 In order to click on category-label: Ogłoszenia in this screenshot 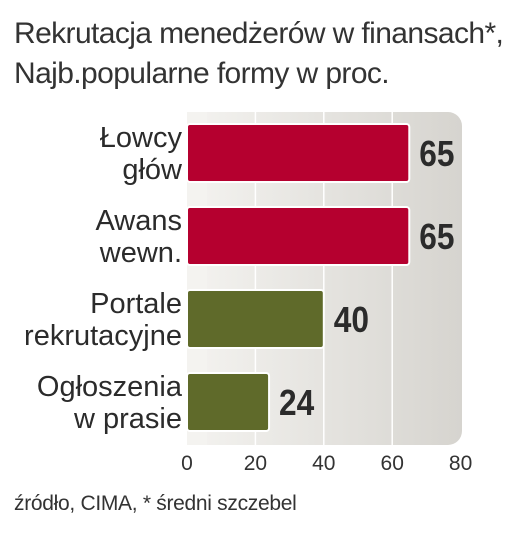, I will do `click(110, 387)`.